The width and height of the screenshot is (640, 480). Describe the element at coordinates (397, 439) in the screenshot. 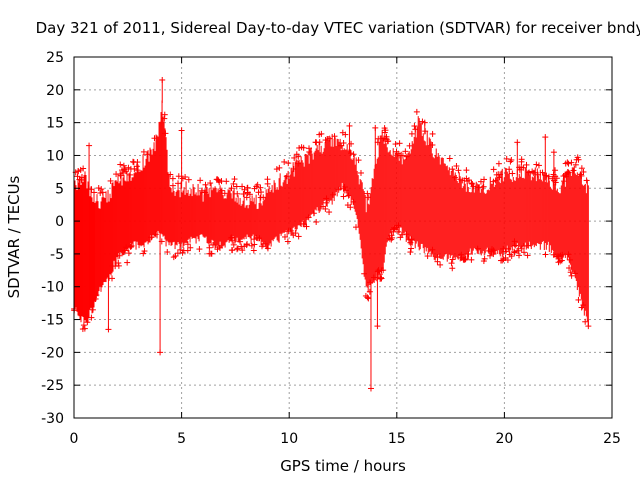

I see `x-tick-label: 15` at that location.